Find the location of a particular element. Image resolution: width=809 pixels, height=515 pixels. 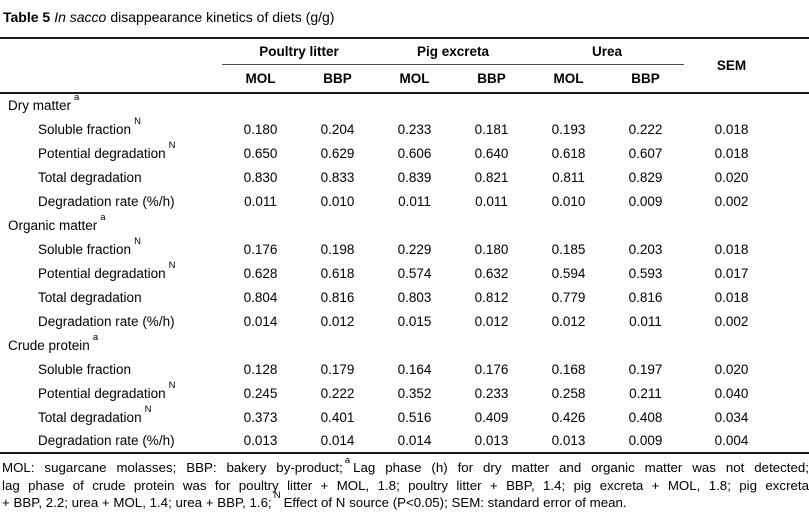

value-cell: 0.803 is located at coordinates (414, 297).